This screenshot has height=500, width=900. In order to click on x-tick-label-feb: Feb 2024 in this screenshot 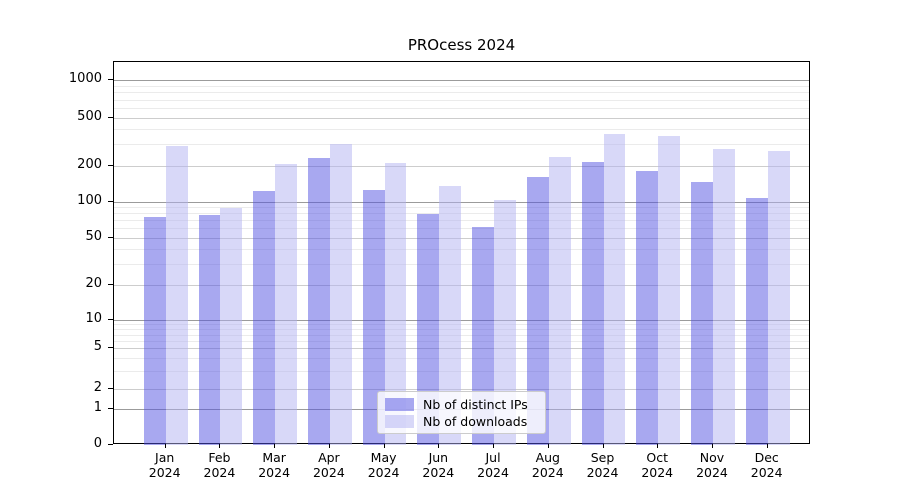, I will do `click(219, 465)`.